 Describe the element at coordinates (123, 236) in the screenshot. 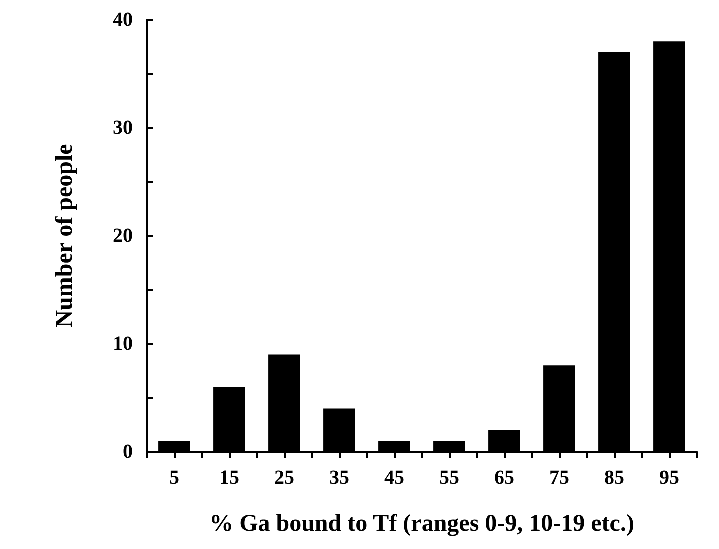

I see `y-tick-label: 20` at that location.